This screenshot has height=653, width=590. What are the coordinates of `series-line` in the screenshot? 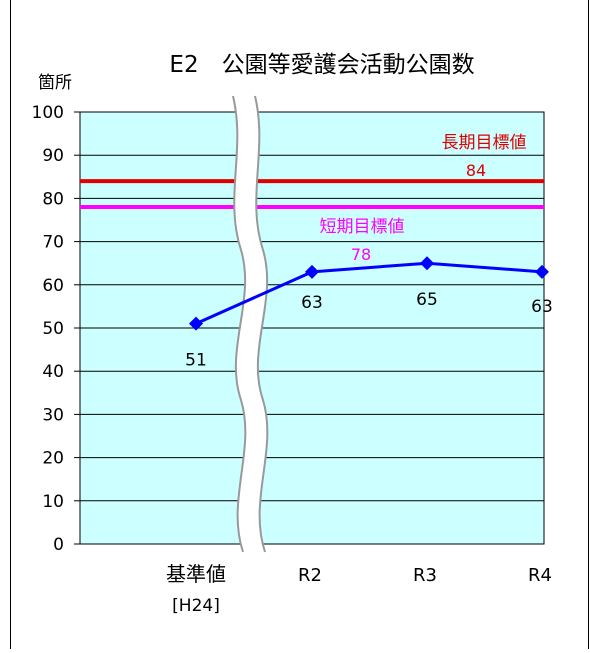 It's located at (369, 293).